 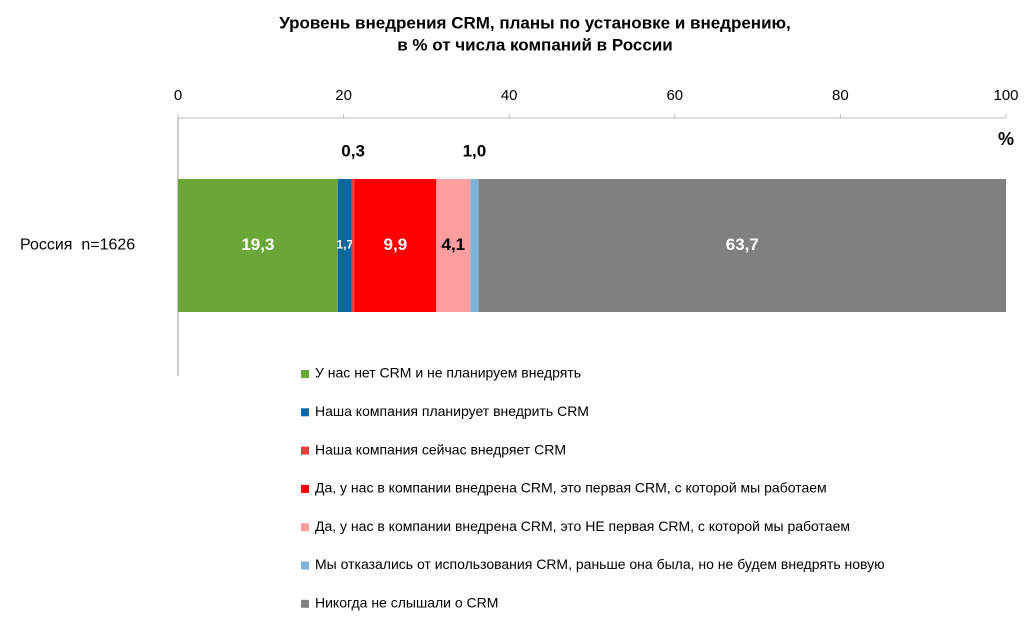 What do you see at coordinates (1005, 95) in the screenshot?
I see `x-tick-label: 100` at bounding box center [1005, 95].